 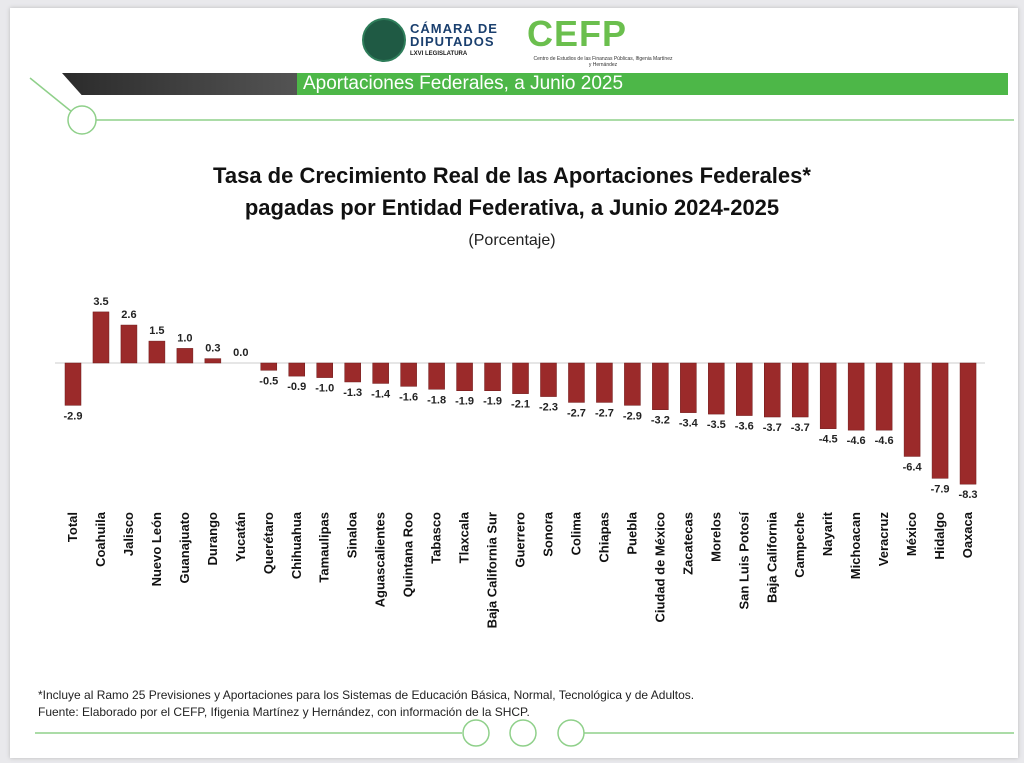 What do you see at coordinates (380, 559) in the screenshot?
I see `category-label: Aguascalientes` at bounding box center [380, 559].